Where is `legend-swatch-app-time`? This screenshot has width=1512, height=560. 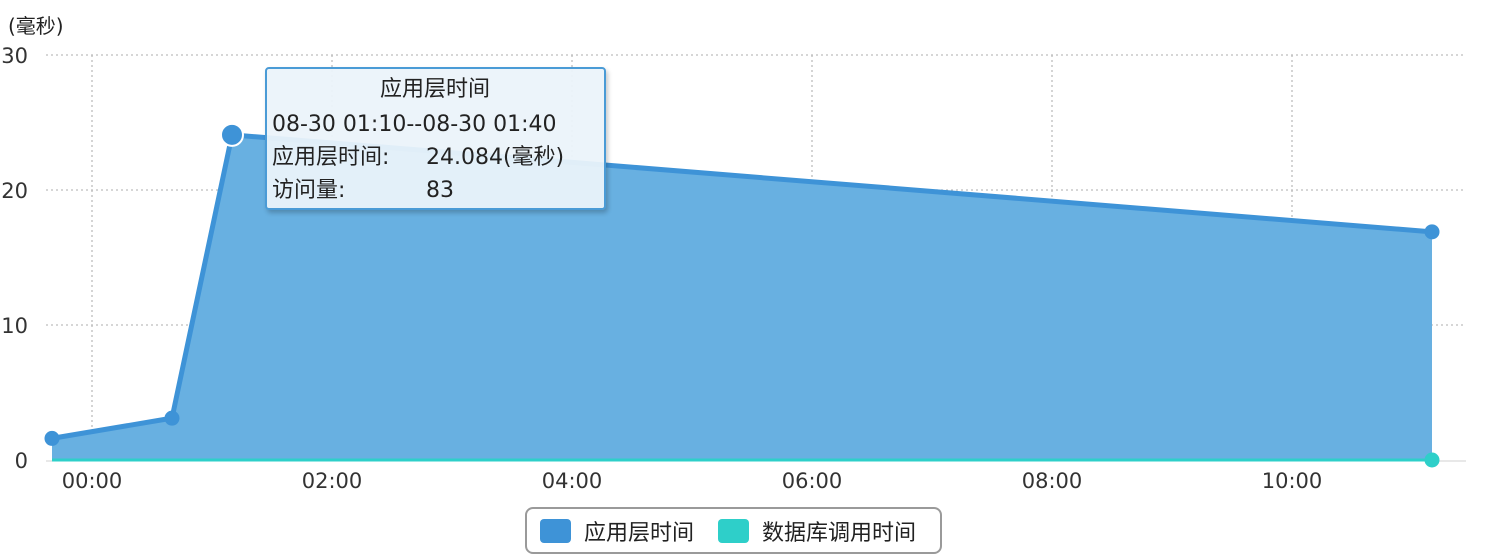 legend-swatch-app-time is located at coordinates (555, 530).